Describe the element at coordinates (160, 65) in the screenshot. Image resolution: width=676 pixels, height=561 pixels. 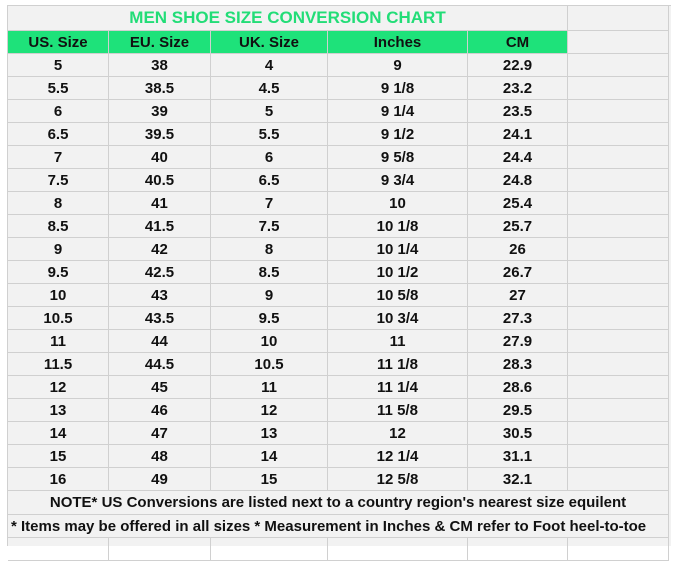
I see `table-cell: 38` at that location.